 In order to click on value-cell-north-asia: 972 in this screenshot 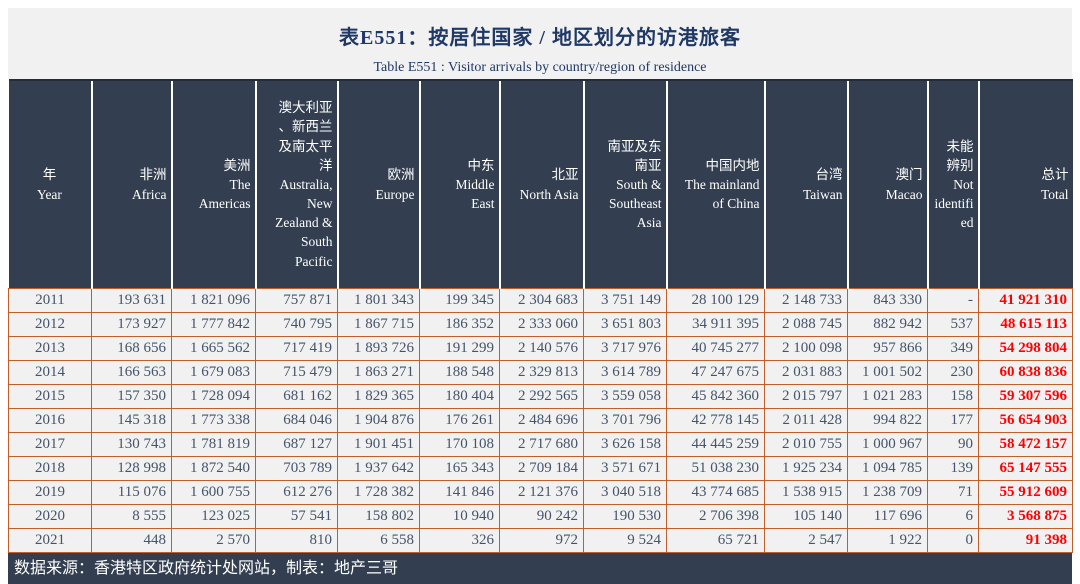, I will do `click(541, 540)`.